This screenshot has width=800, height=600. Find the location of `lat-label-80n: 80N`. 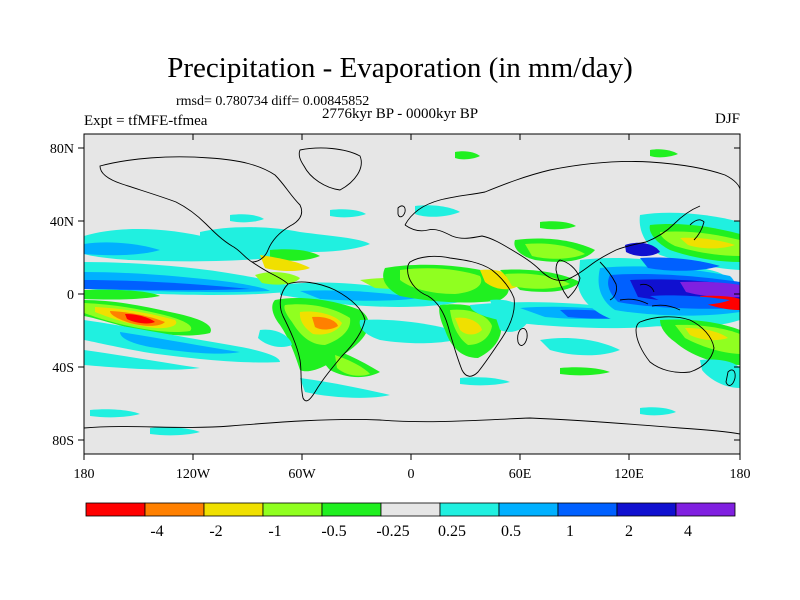

lat-label-80n: 80N is located at coordinates (62, 149).